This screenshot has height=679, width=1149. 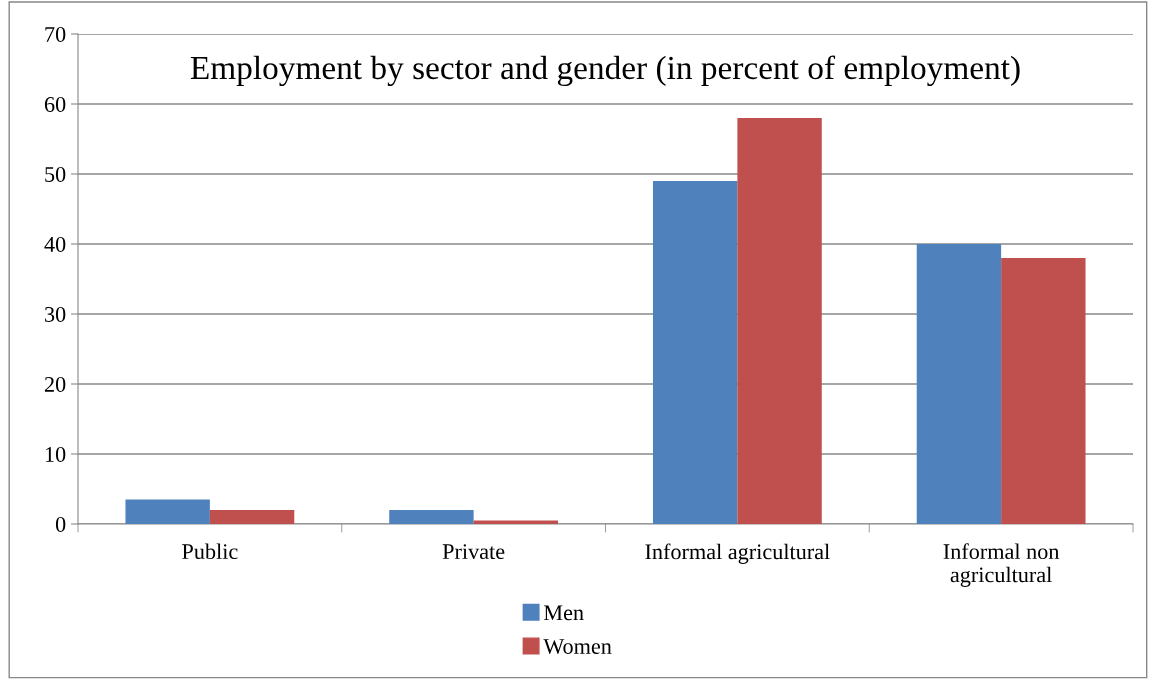 What do you see at coordinates (55, 384) in the screenshot?
I see `y-tick-label: 20` at bounding box center [55, 384].